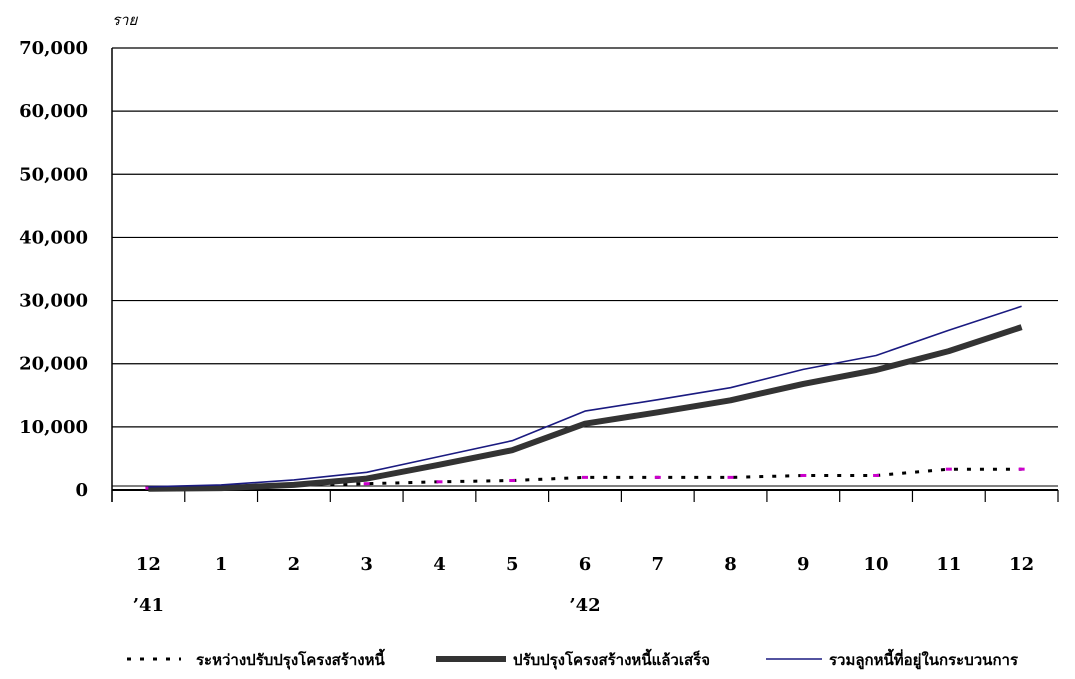 Image resolution: width=1075 pixels, height=679 pixels. Describe the element at coordinates (611, 659) in the screenshot. I see `legend-label: ปรับปรุงโครงสร้างหนี้แล้วเสร็จ` at that location.